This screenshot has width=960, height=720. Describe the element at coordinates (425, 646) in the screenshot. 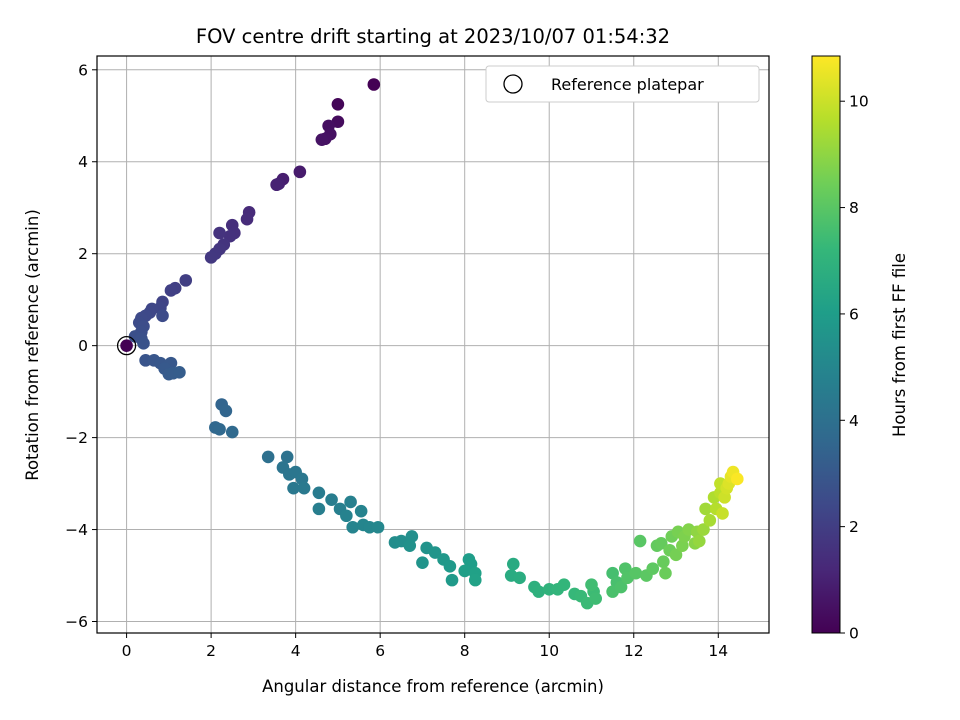

I see `x-axis-ticks: 0 2 4 6 8 10 12 14` at that location.